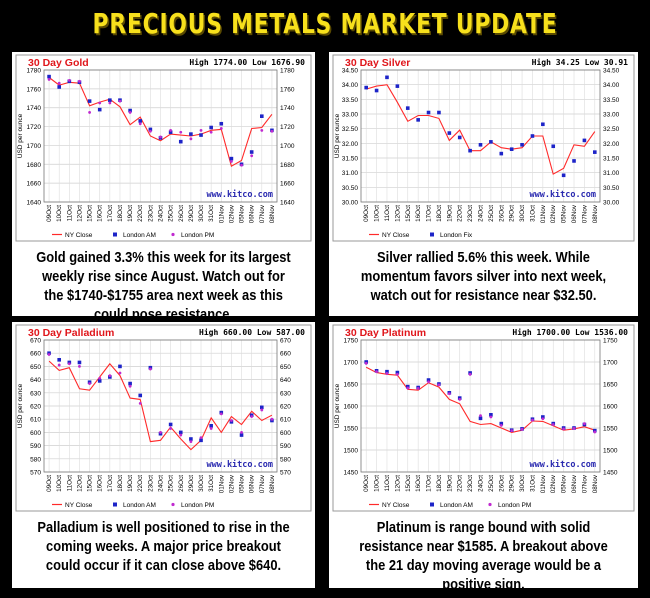 The width and height of the screenshot is (650, 598). I want to click on y-tick-label-right: 1500, so click(610, 451).